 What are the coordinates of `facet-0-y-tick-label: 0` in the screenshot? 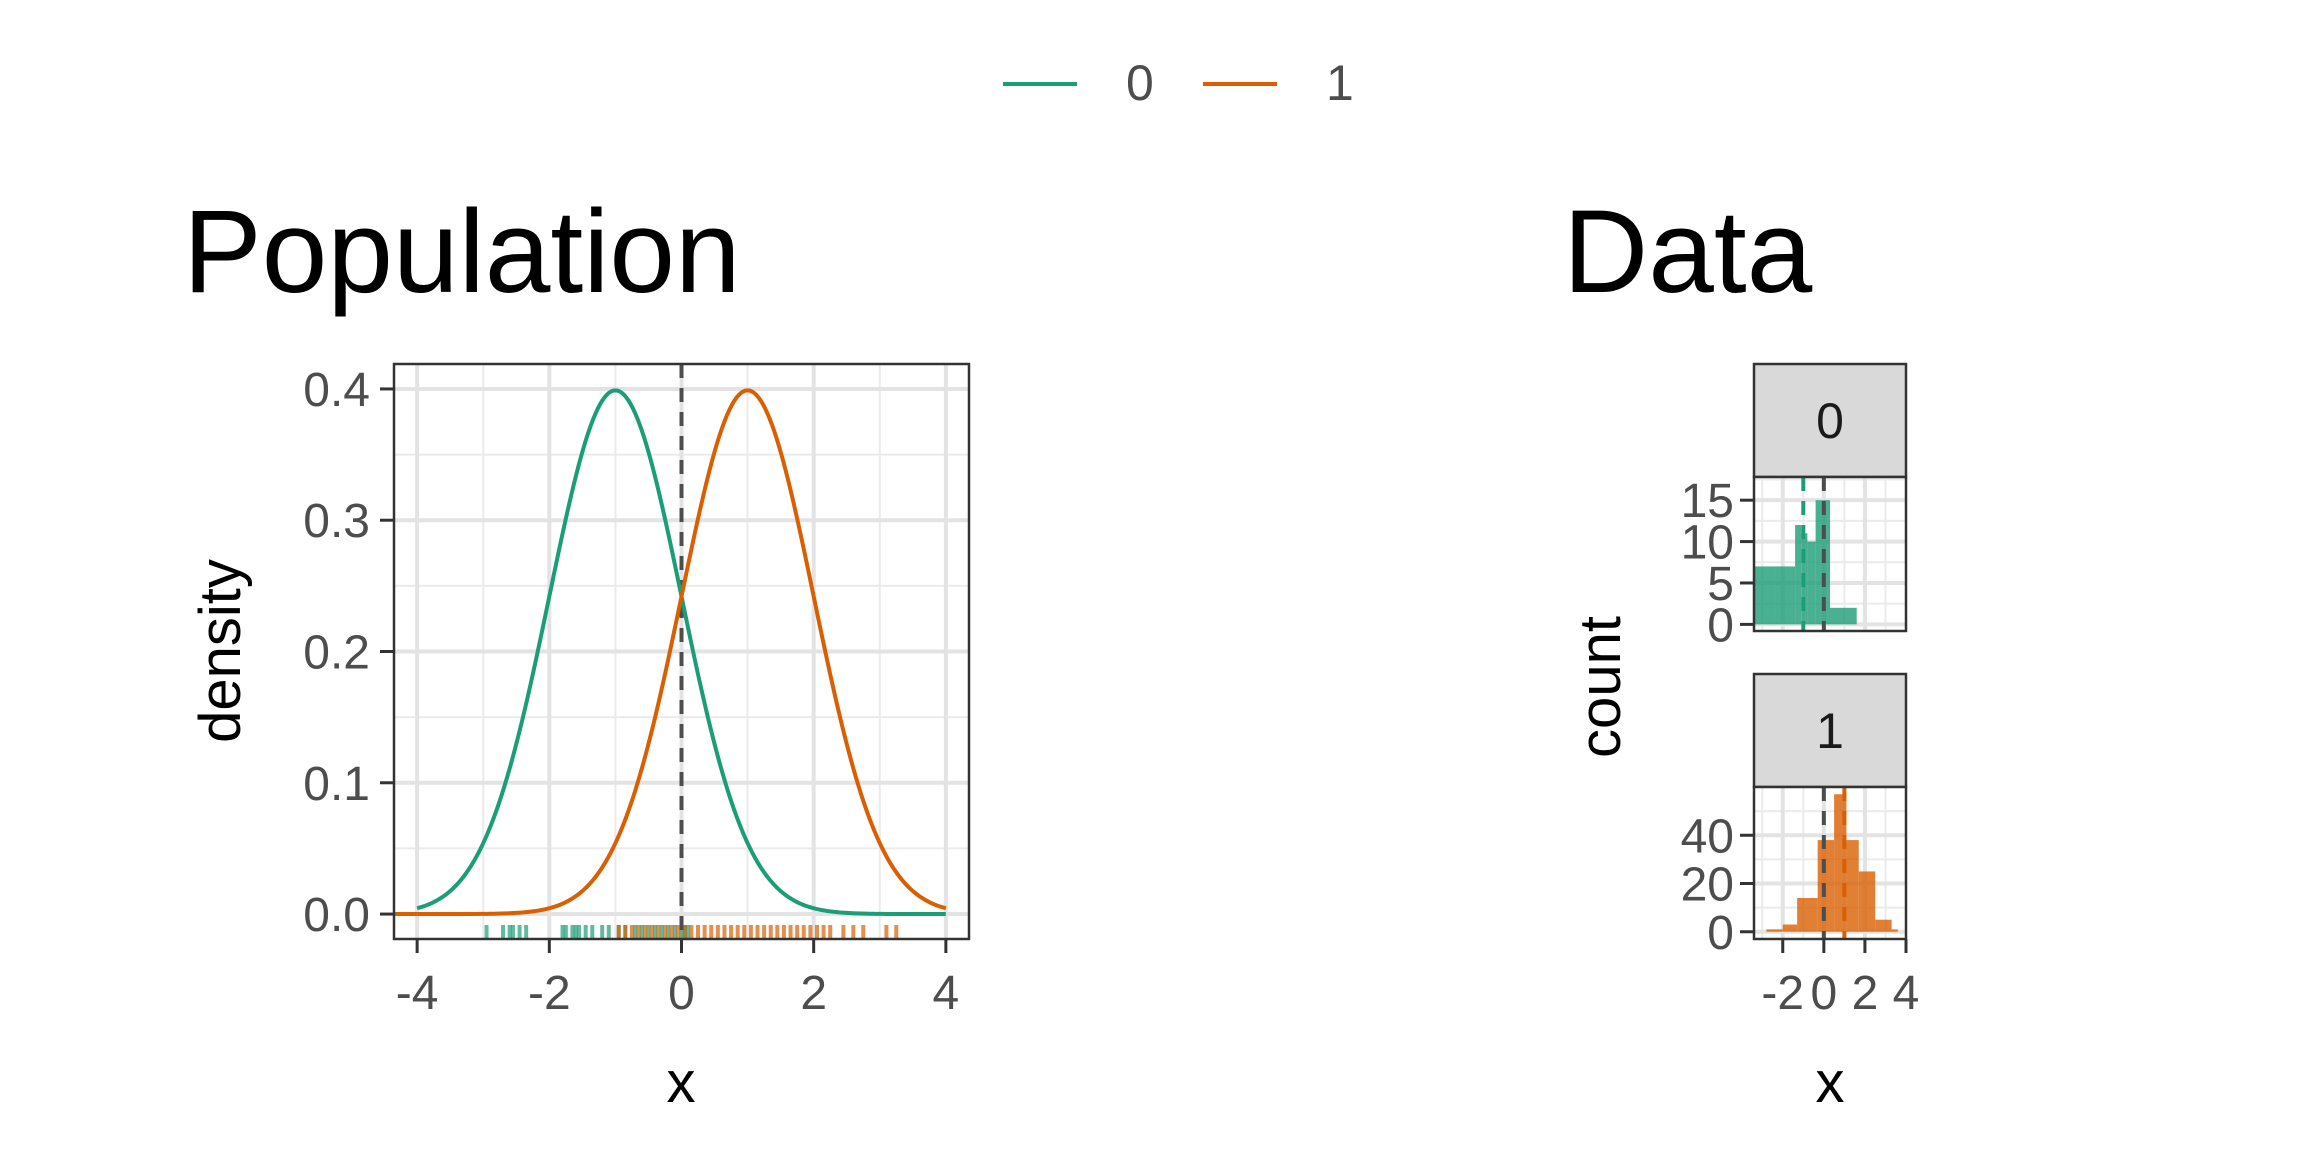 It's located at (1720, 625).